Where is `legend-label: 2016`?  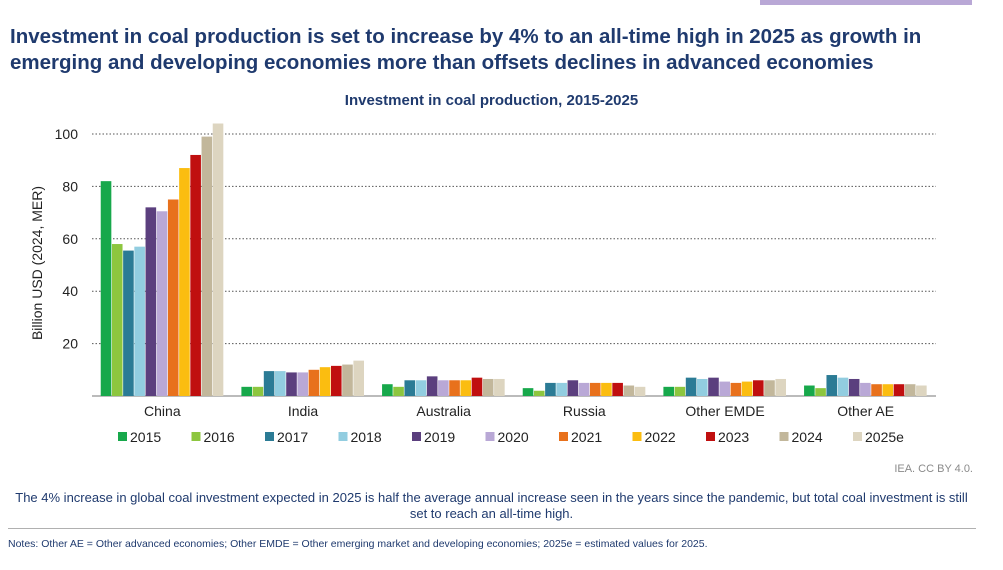
legend-label: 2016 is located at coordinates (219, 437).